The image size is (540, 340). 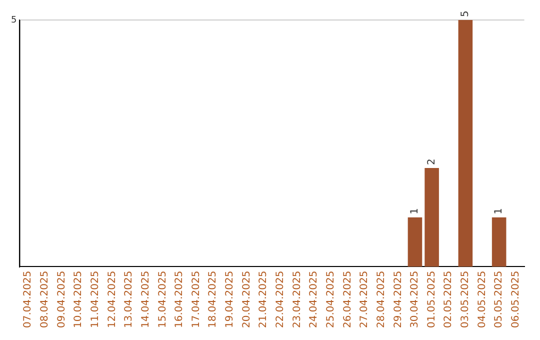 I want to click on x-tick-label: 16.04.2025, so click(x=180, y=299).